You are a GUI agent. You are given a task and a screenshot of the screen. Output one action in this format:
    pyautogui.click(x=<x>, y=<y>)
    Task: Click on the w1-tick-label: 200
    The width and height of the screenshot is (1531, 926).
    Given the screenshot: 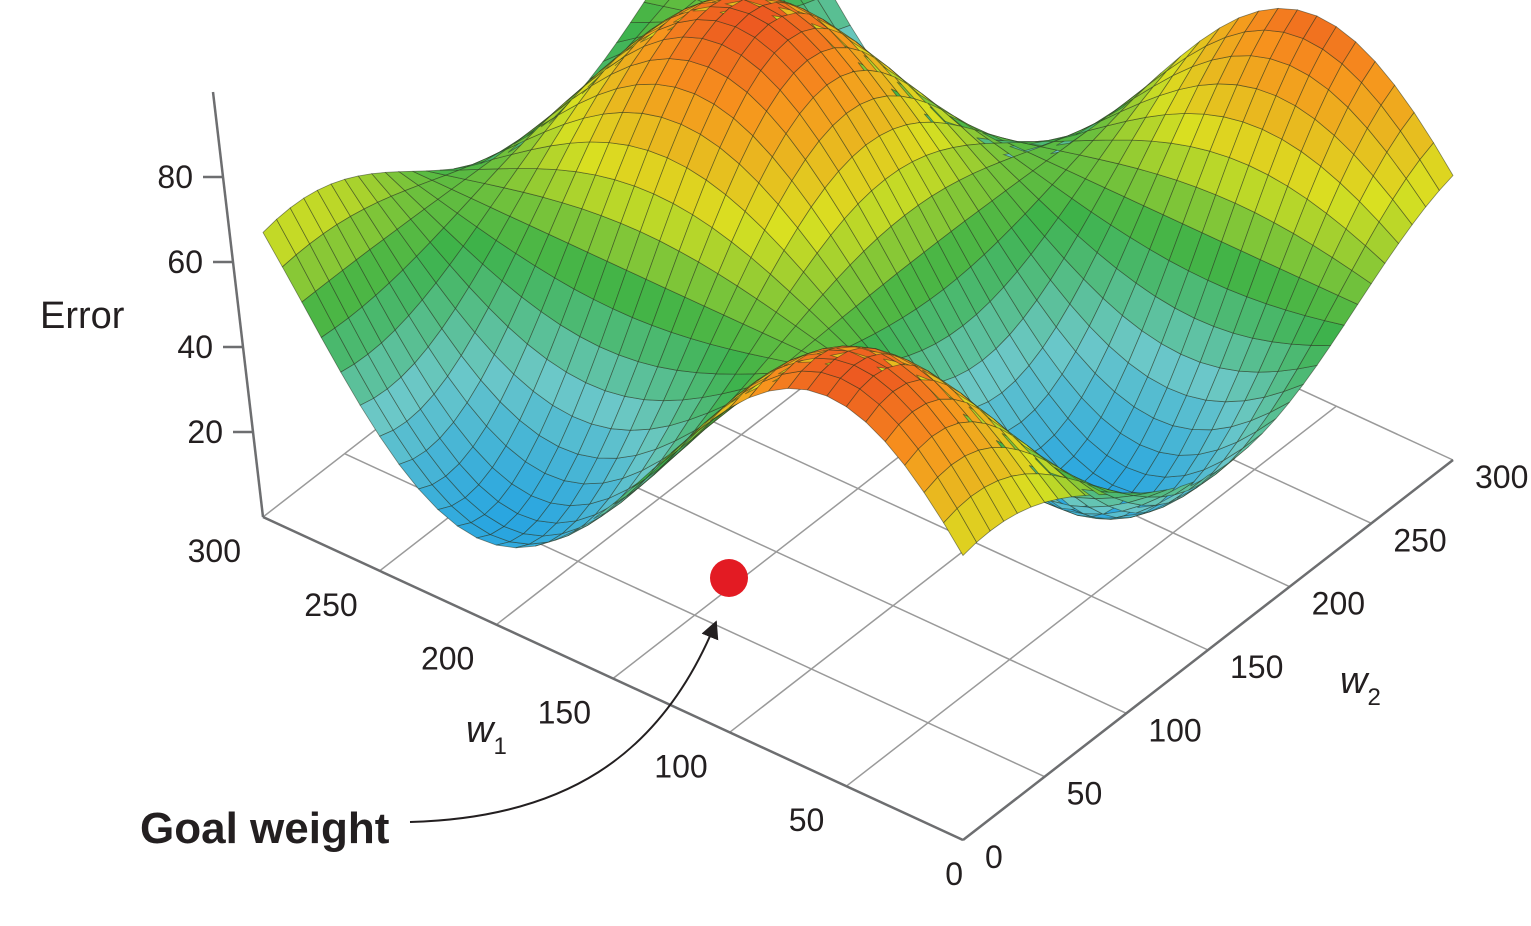 What is the action you would take?
    pyautogui.click(x=447, y=659)
    